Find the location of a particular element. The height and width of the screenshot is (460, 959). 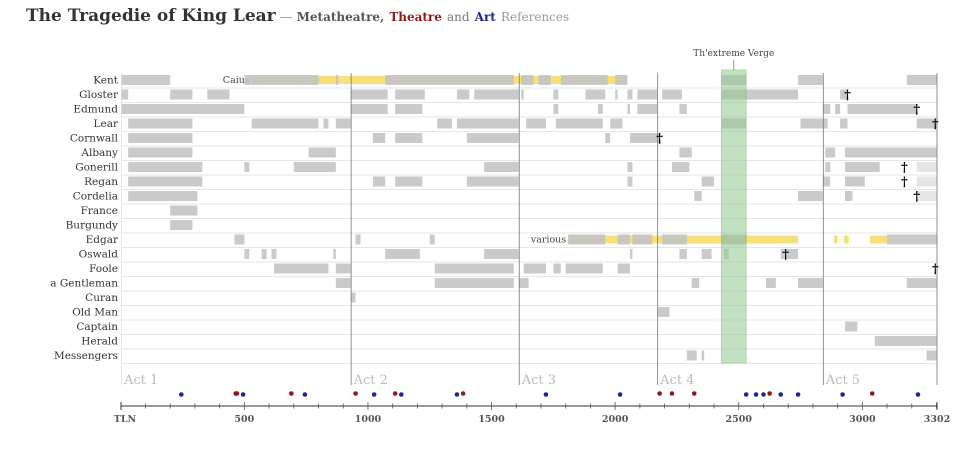

title-main: The Tragedie of King Lear is located at coordinates (151, 16).